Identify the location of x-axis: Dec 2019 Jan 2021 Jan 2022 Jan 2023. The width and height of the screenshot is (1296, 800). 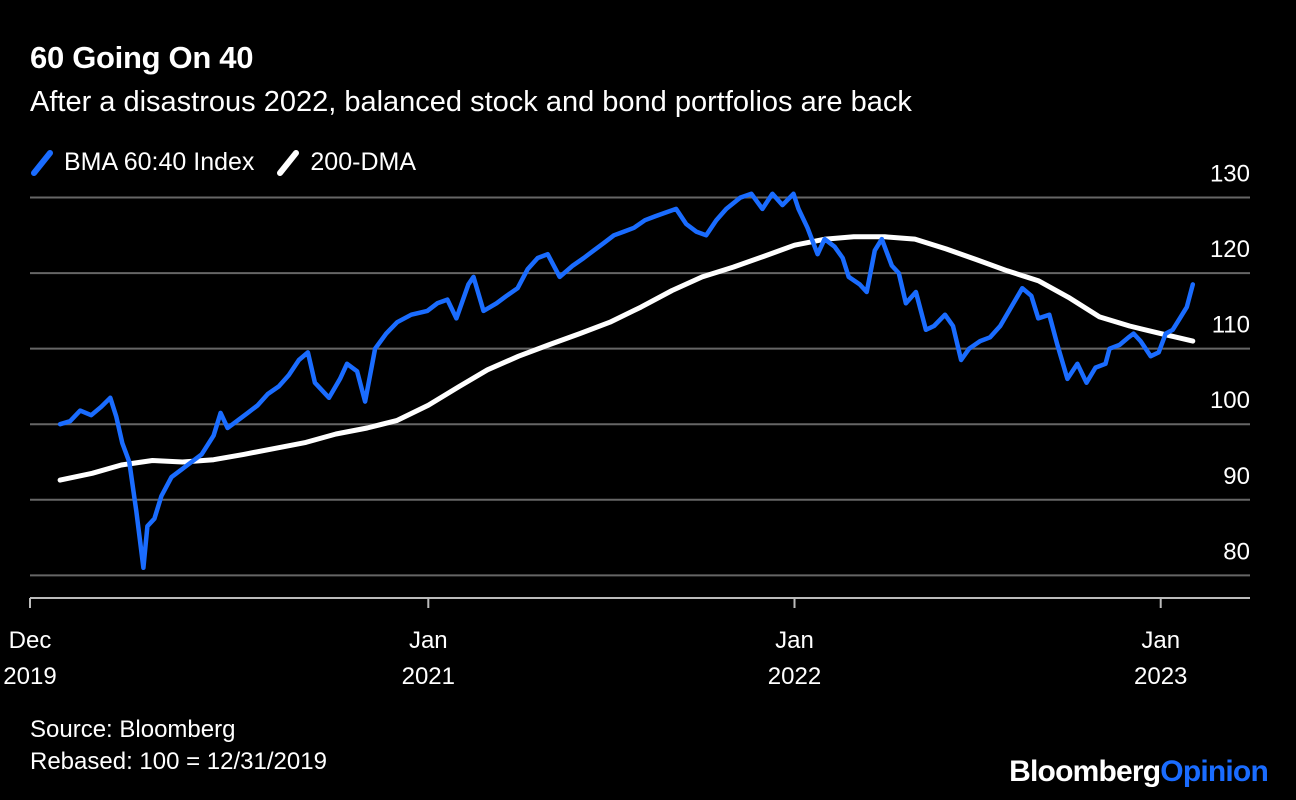
(626, 643).